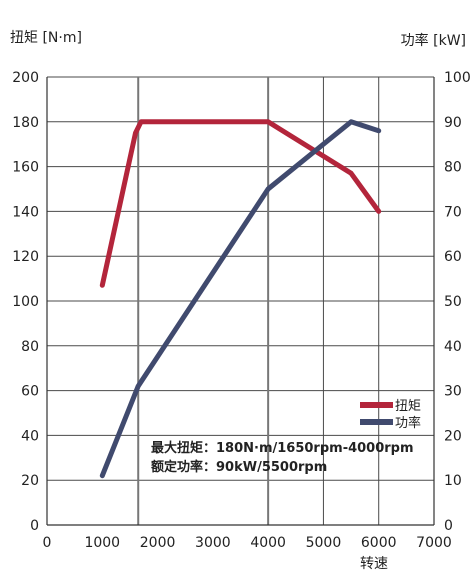 This screenshot has height=580, width=475. I want to click on y-right-tick-label: 30, so click(453, 392).